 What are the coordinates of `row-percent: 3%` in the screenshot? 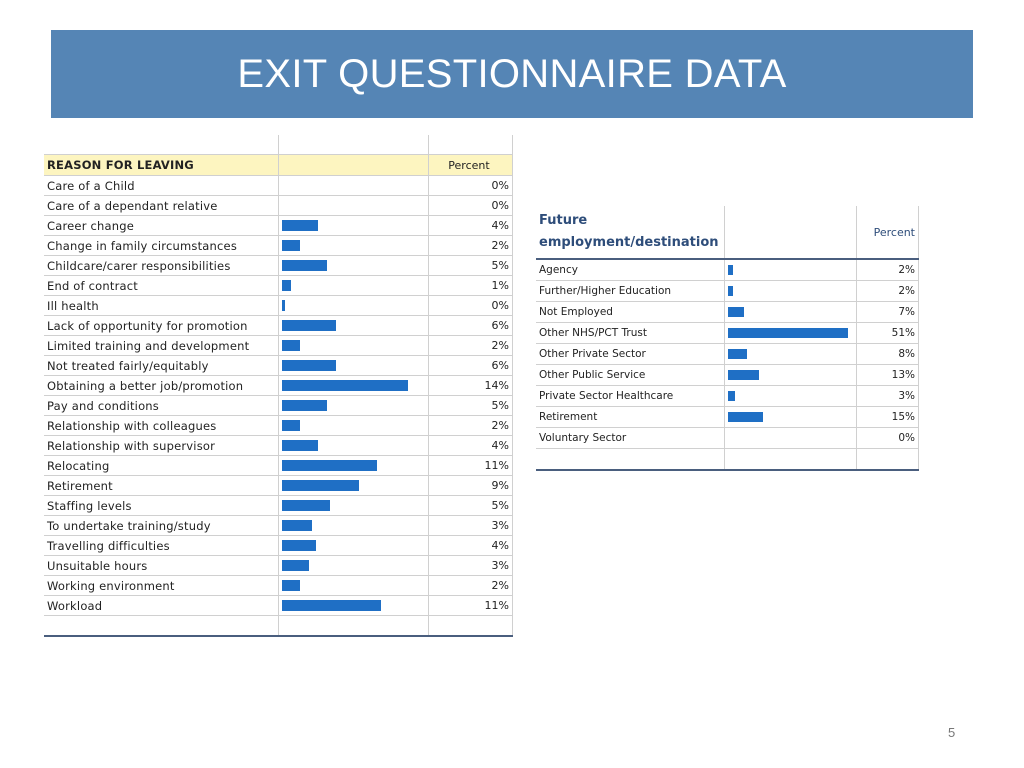 It's located at (470, 565).